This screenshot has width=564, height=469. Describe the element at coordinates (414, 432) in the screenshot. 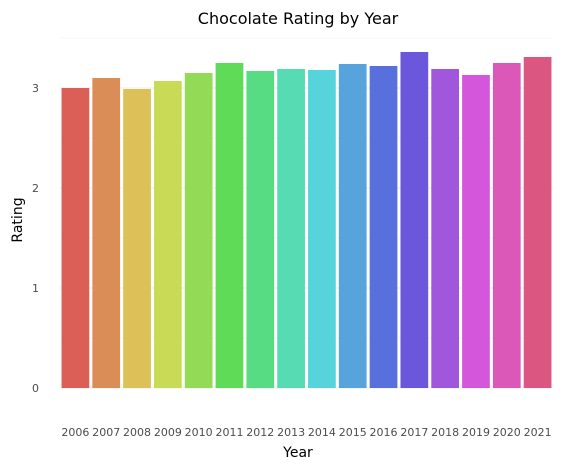

I see `x-tick-label: 2017` at that location.